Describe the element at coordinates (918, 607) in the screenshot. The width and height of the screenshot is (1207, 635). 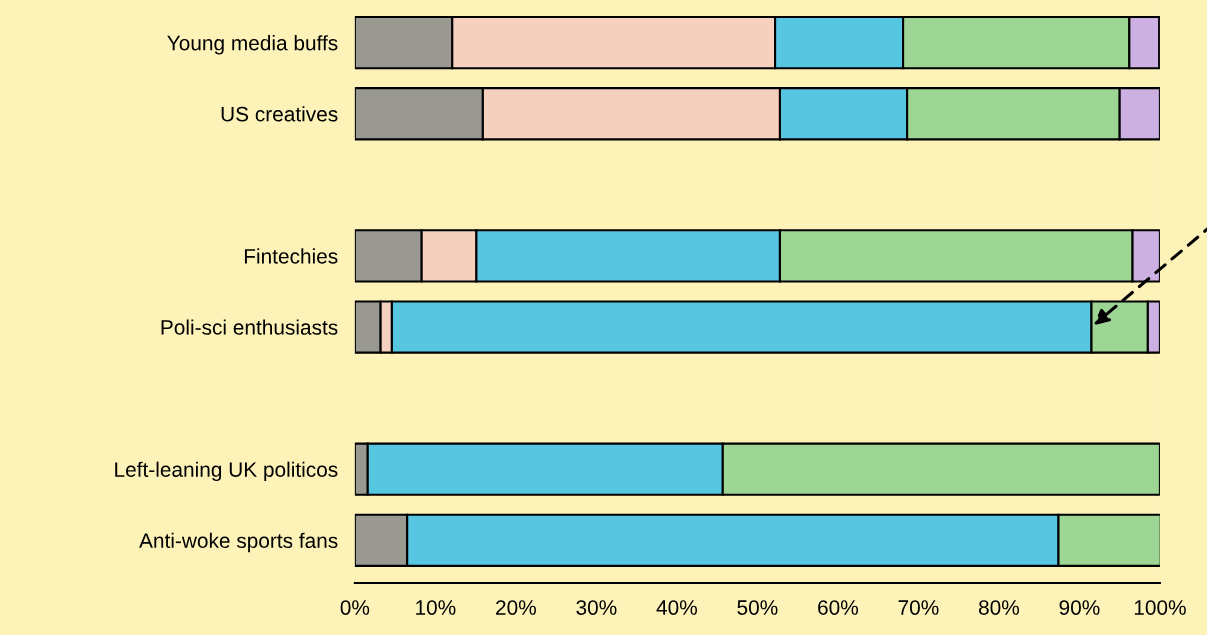
I see `x-tick-label: 70%` at that location.